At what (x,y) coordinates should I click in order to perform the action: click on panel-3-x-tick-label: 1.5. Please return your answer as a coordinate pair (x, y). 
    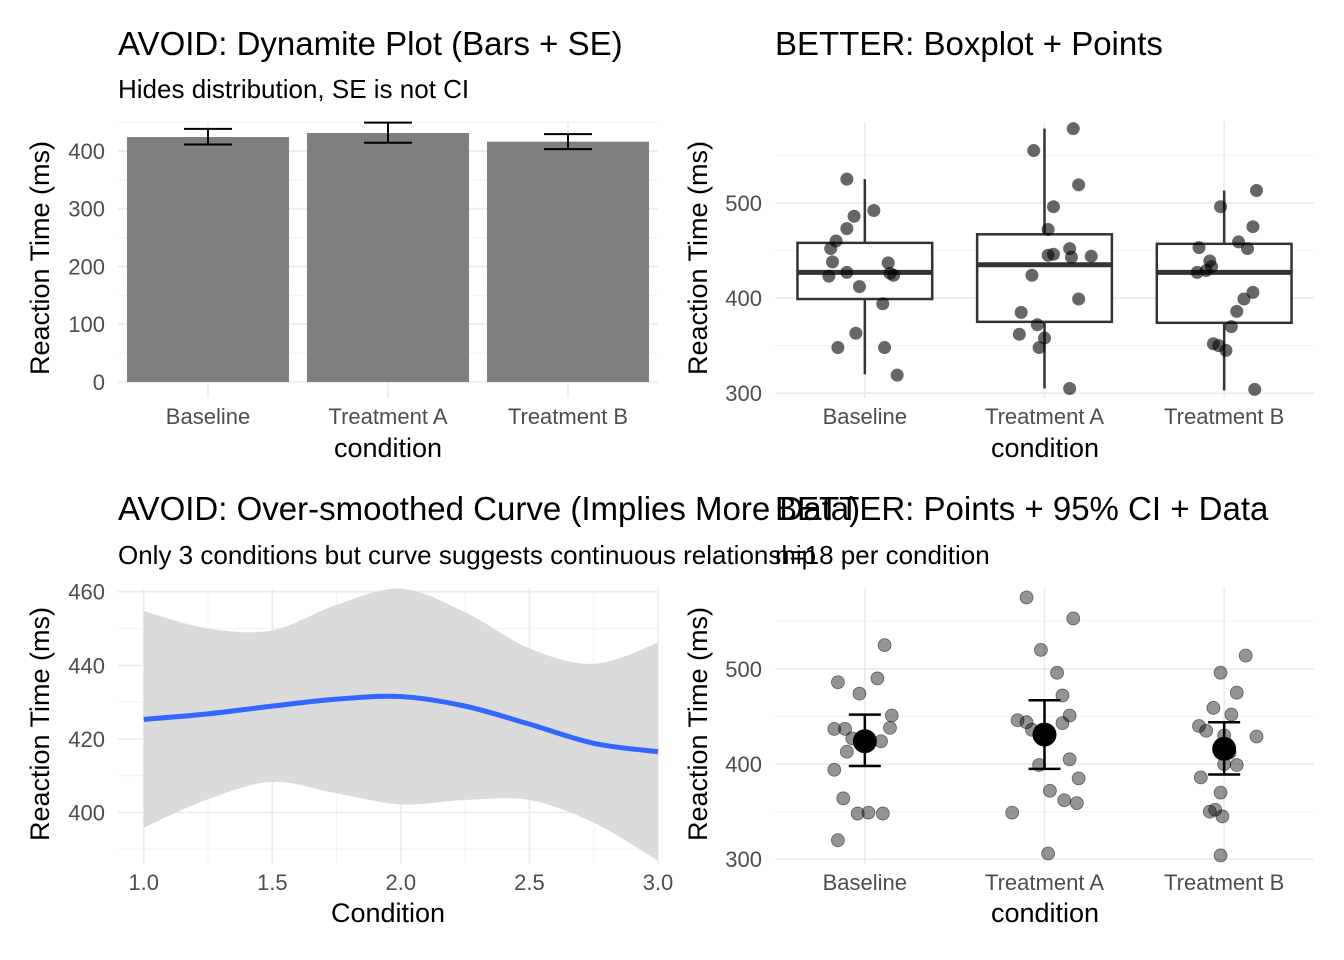
    Looking at the image, I should click on (272, 882).